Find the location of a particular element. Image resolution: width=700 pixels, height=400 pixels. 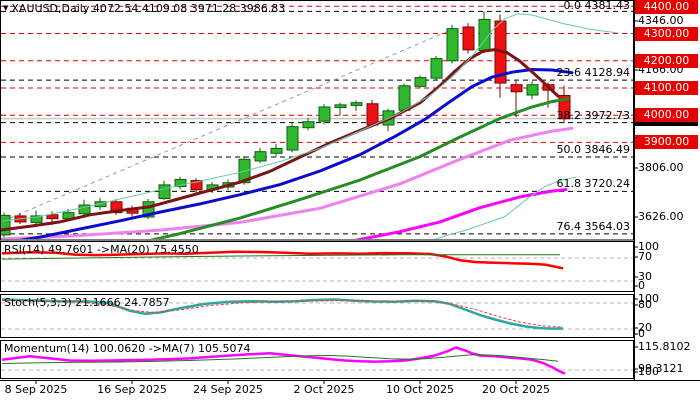

date-axis-label: 2 Oct 2025 is located at coordinates (324, 389).